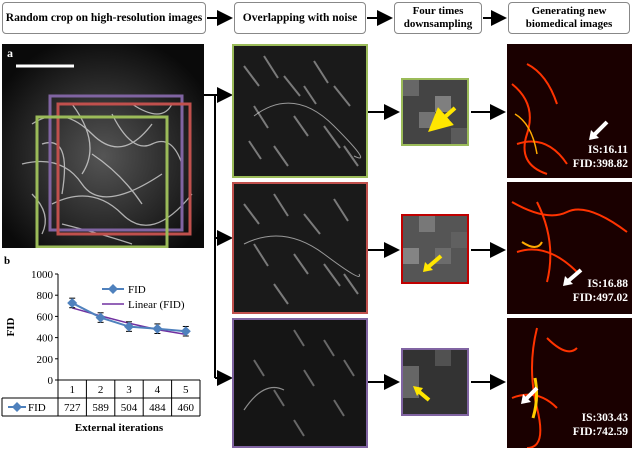 The height and width of the screenshot is (453, 640). Describe the element at coordinates (604, 418) in the screenshot. I see `is-score-3: IS:303.43` at that location.